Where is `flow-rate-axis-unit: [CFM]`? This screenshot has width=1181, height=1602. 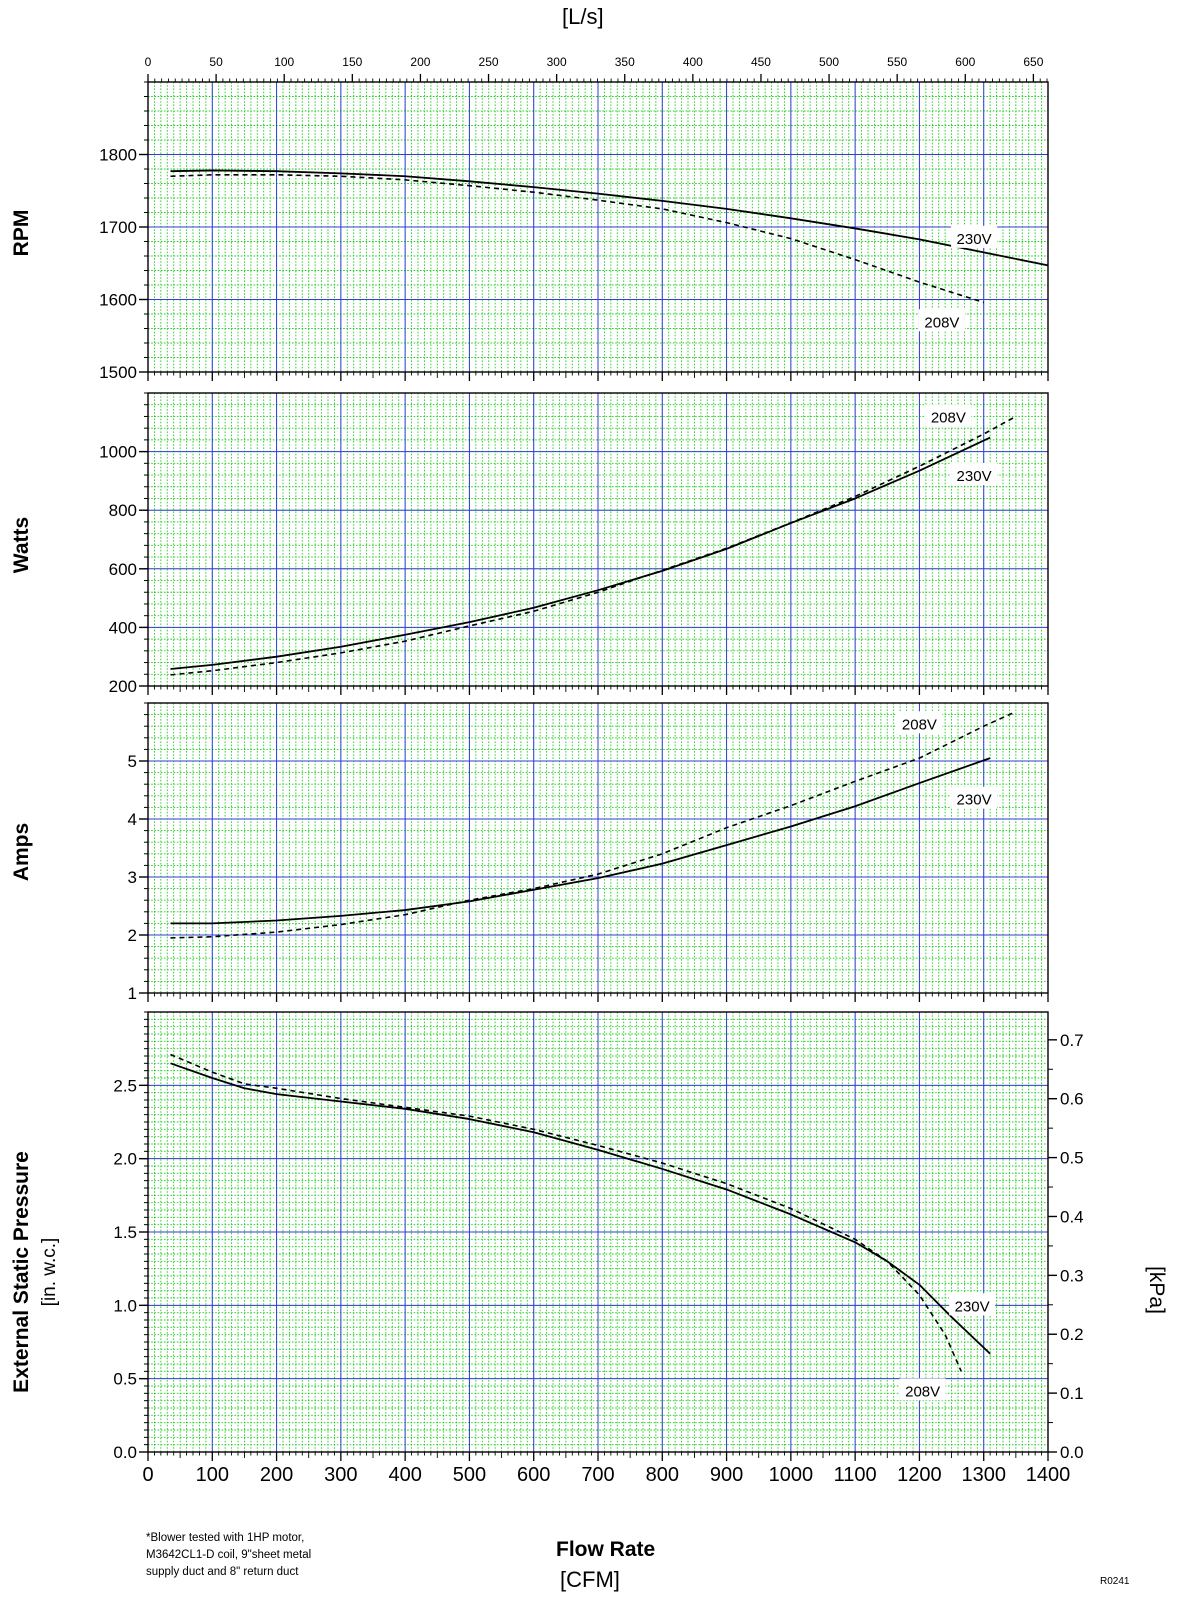
flow-rate-axis-unit: [CFM] is located at coordinates (590, 1579).